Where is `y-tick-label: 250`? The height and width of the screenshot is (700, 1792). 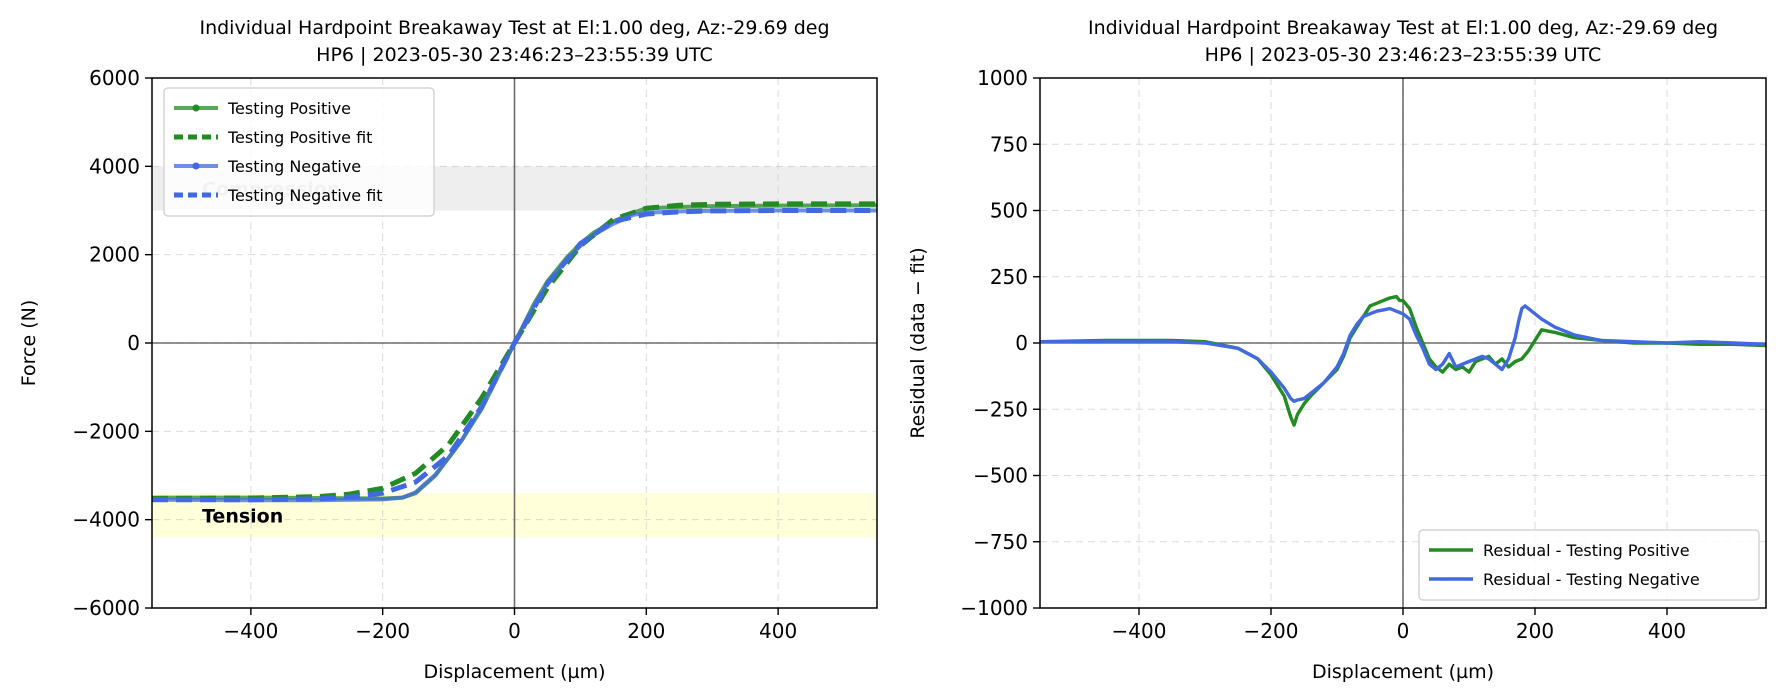
y-tick-label: 250 is located at coordinates (1009, 277).